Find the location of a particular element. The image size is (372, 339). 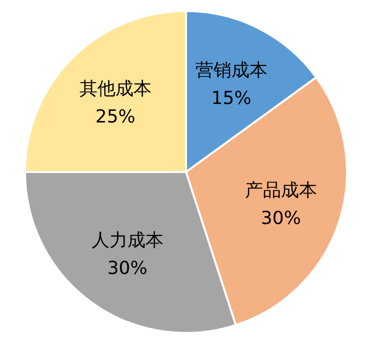

slice-label: 其他成本 is located at coordinates (115, 89).